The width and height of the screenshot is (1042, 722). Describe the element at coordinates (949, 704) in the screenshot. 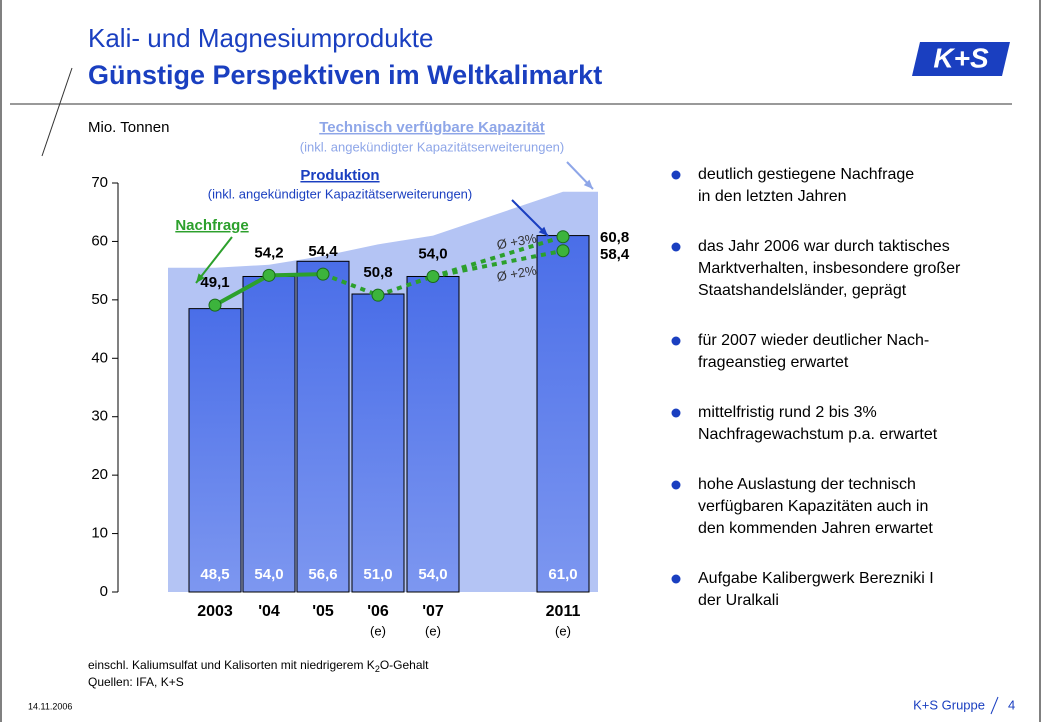

I see `company: K+S Gruppe` at that location.